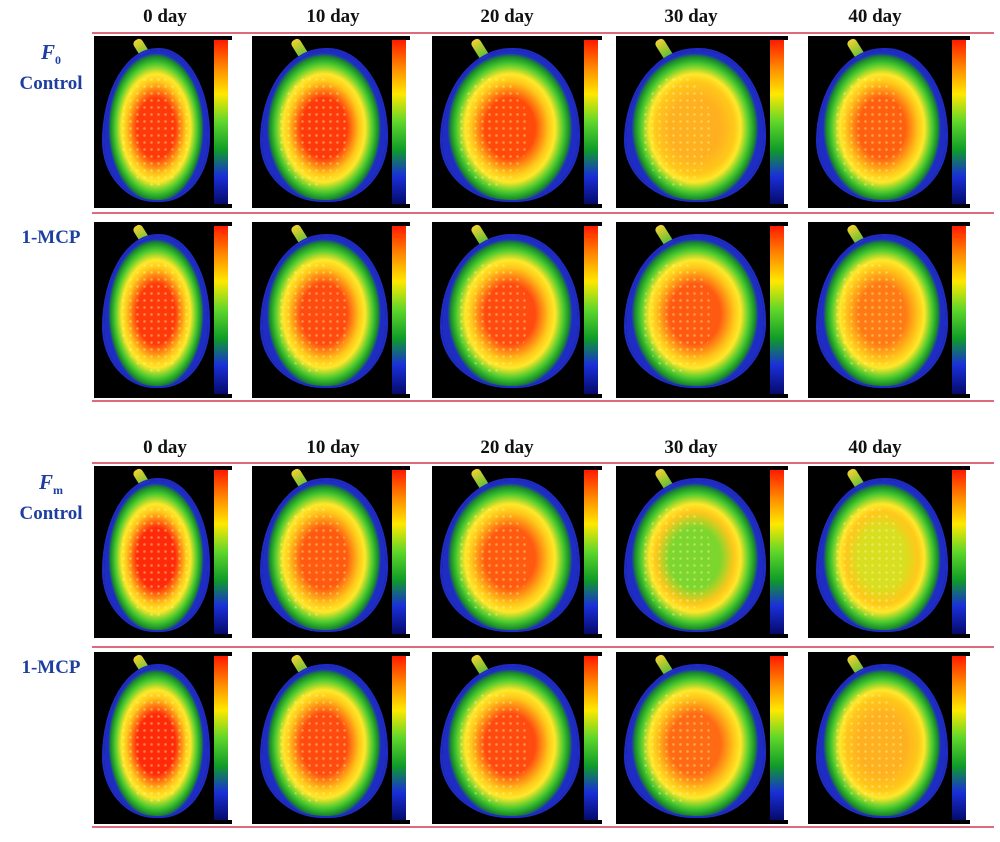 Image resolution: width=1000 pixels, height=842 pixels. What do you see at coordinates (507, 447) in the screenshot?
I see `day-header-bottom-20: 20 day` at bounding box center [507, 447].